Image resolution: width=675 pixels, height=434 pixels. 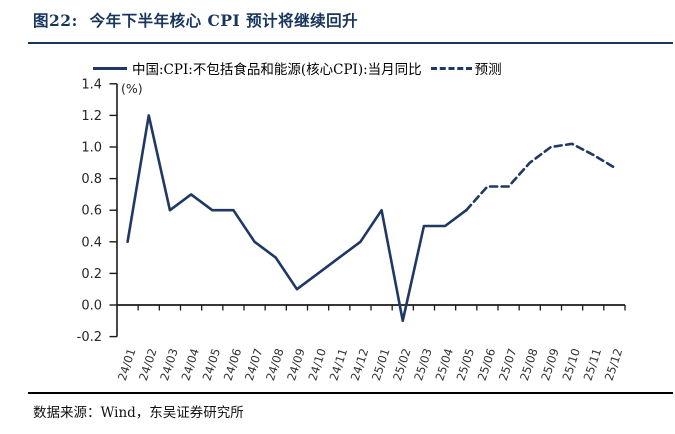 I want to click on x-axis-tick-label: 25/07, so click(x=508, y=365).